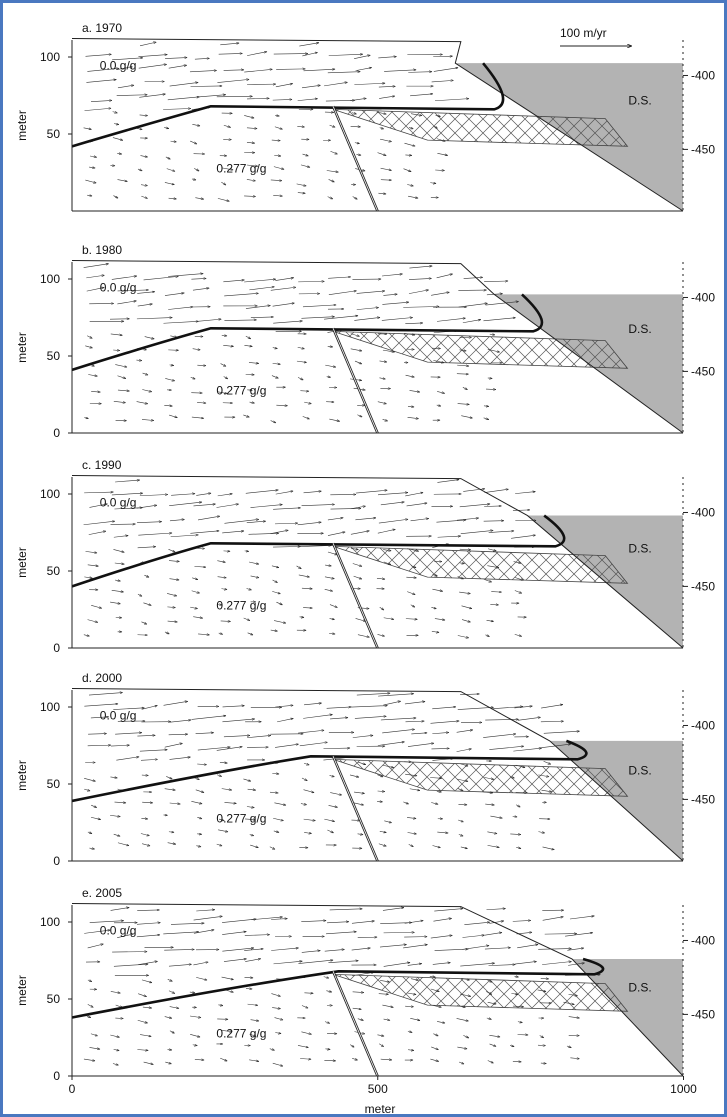  What do you see at coordinates (377, 562) in the screenshot?
I see `ground-surface` at bounding box center [377, 562].